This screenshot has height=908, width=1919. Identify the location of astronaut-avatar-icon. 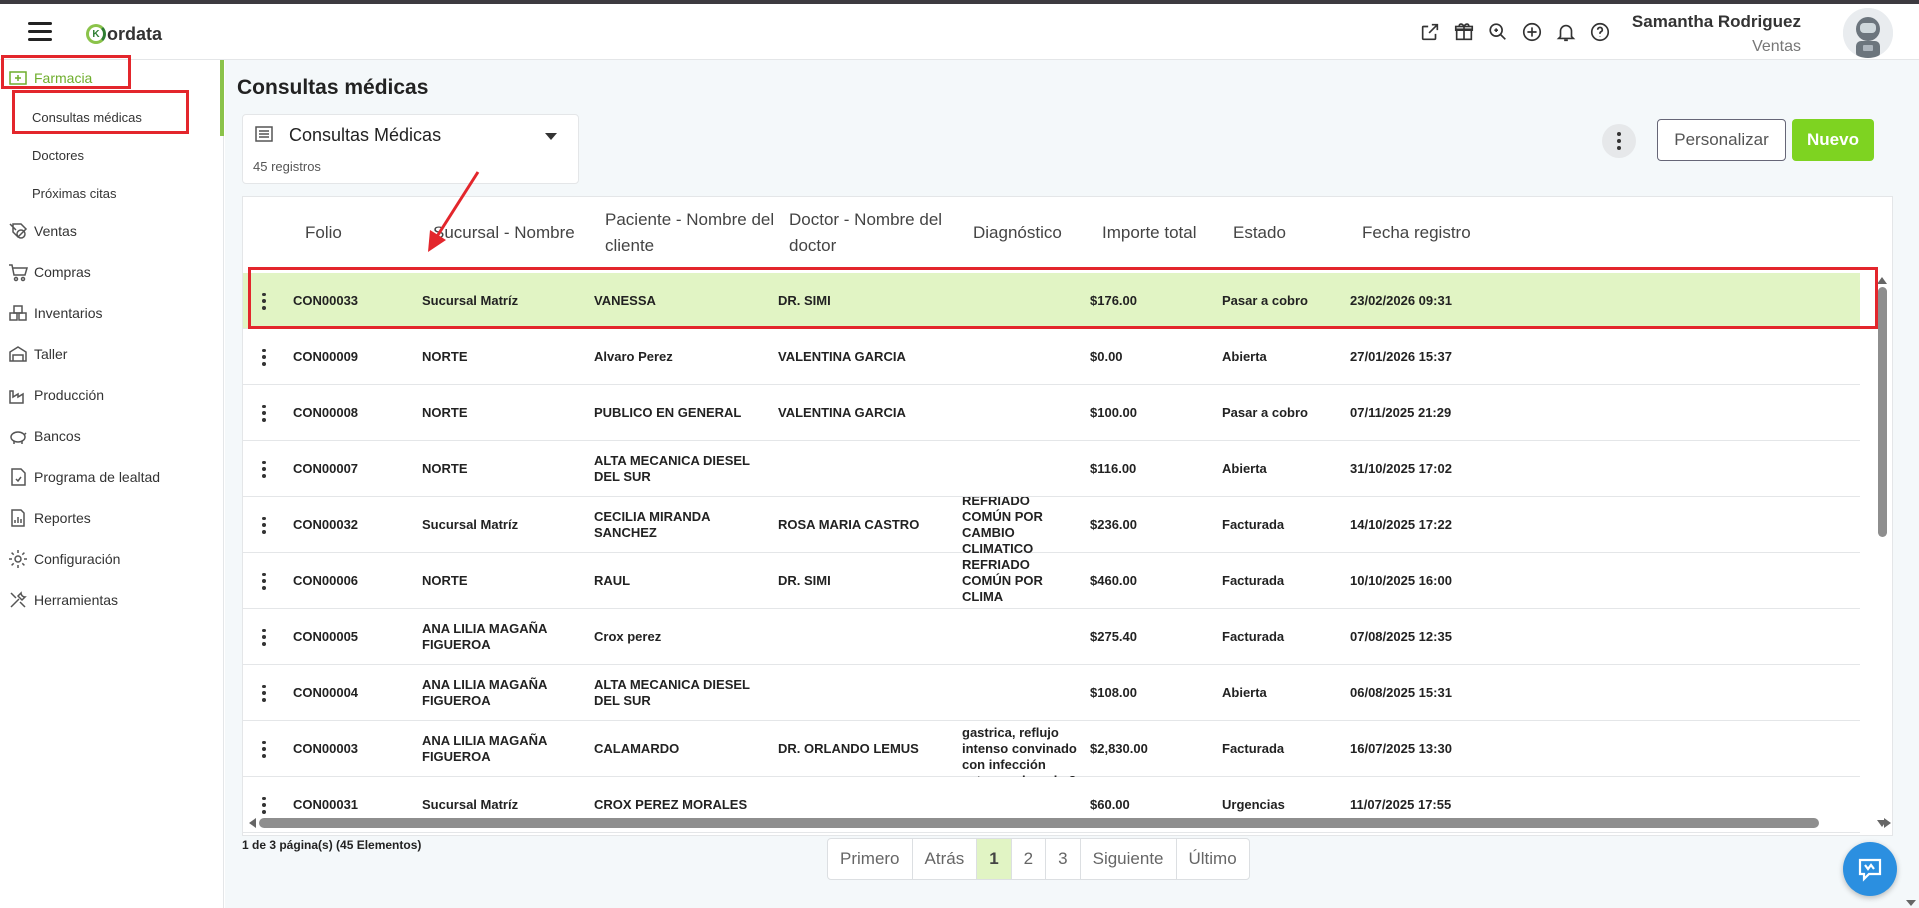
(1868, 33).